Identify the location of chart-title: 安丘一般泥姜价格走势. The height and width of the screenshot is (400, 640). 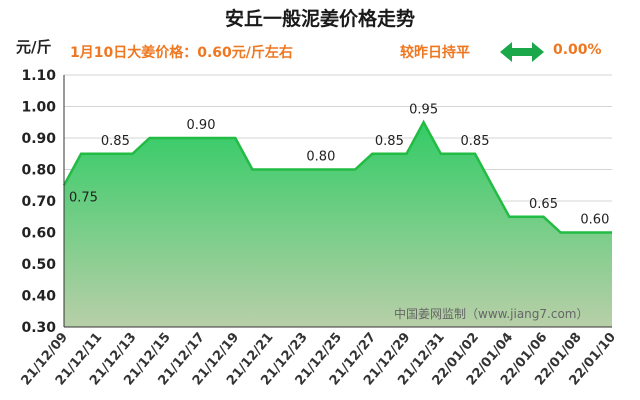
(319, 19).